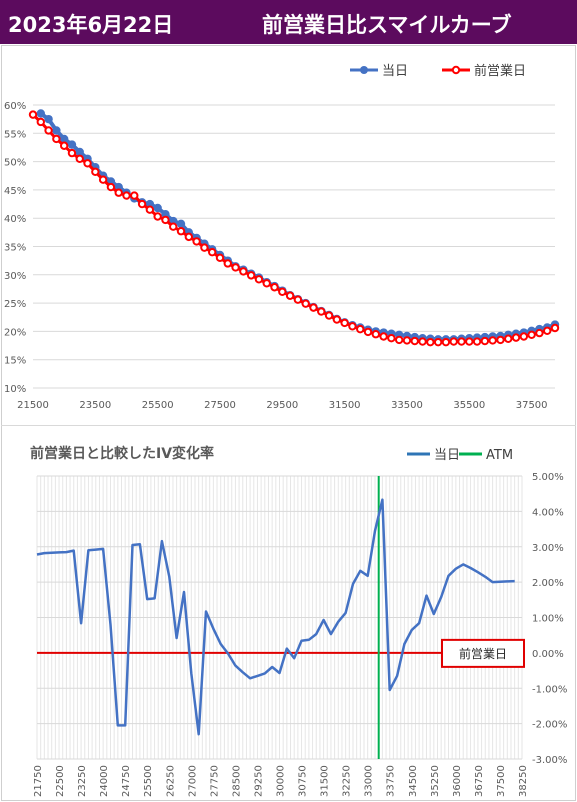 The width and height of the screenshot is (577, 802). I want to click on x-tick-label: 29500, so click(282, 405).